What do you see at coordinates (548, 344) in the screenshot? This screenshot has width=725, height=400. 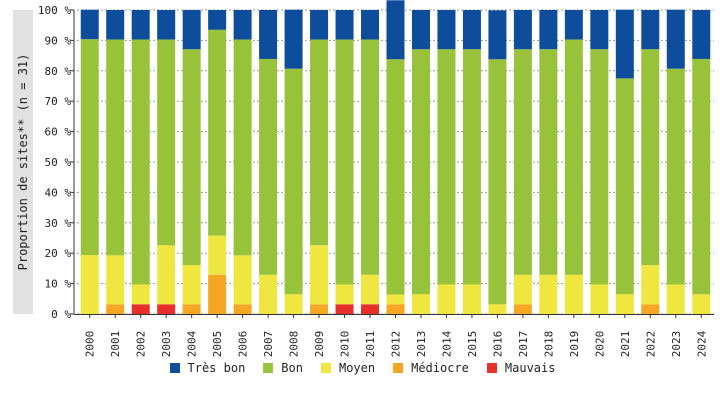 I see `x-tick-label: 2018` at bounding box center [548, 344].